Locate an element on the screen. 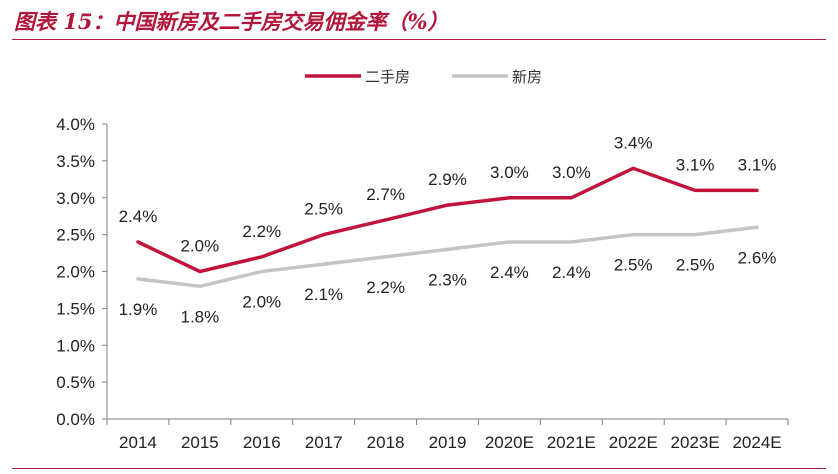 The width and height of the screenshot is (838, 474). x-tick-label: 2021E is located at coordinates (571, 442).